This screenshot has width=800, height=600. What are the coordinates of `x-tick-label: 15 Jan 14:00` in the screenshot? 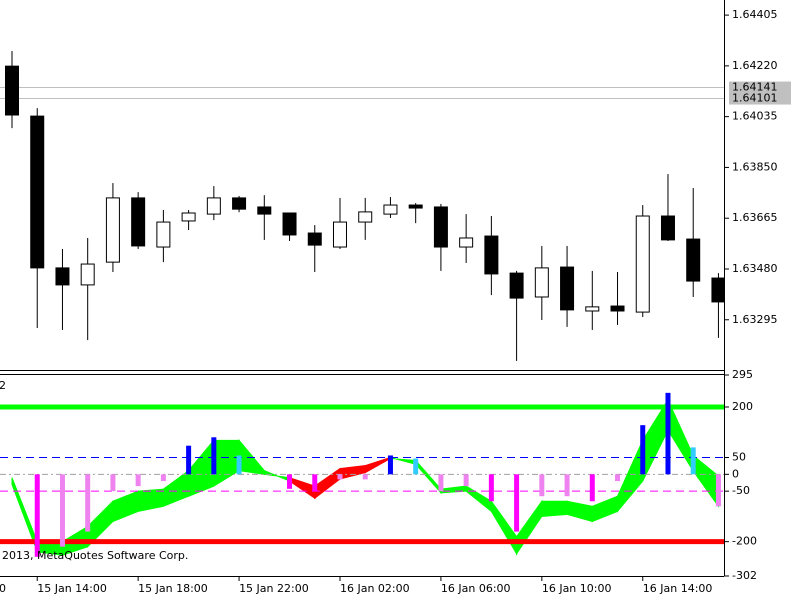 It's located at (72, 588).